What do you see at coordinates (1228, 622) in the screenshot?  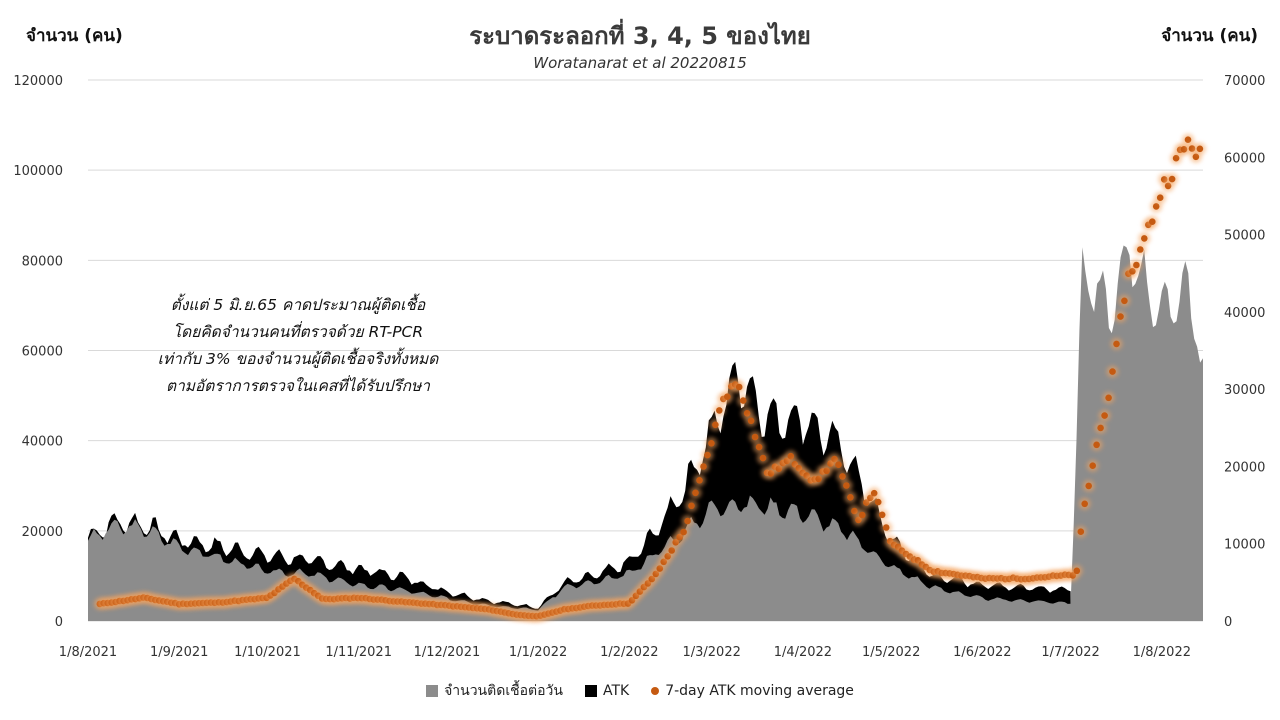 I see `y-tick-label-right: 0` at bounding box center [1228, 622].